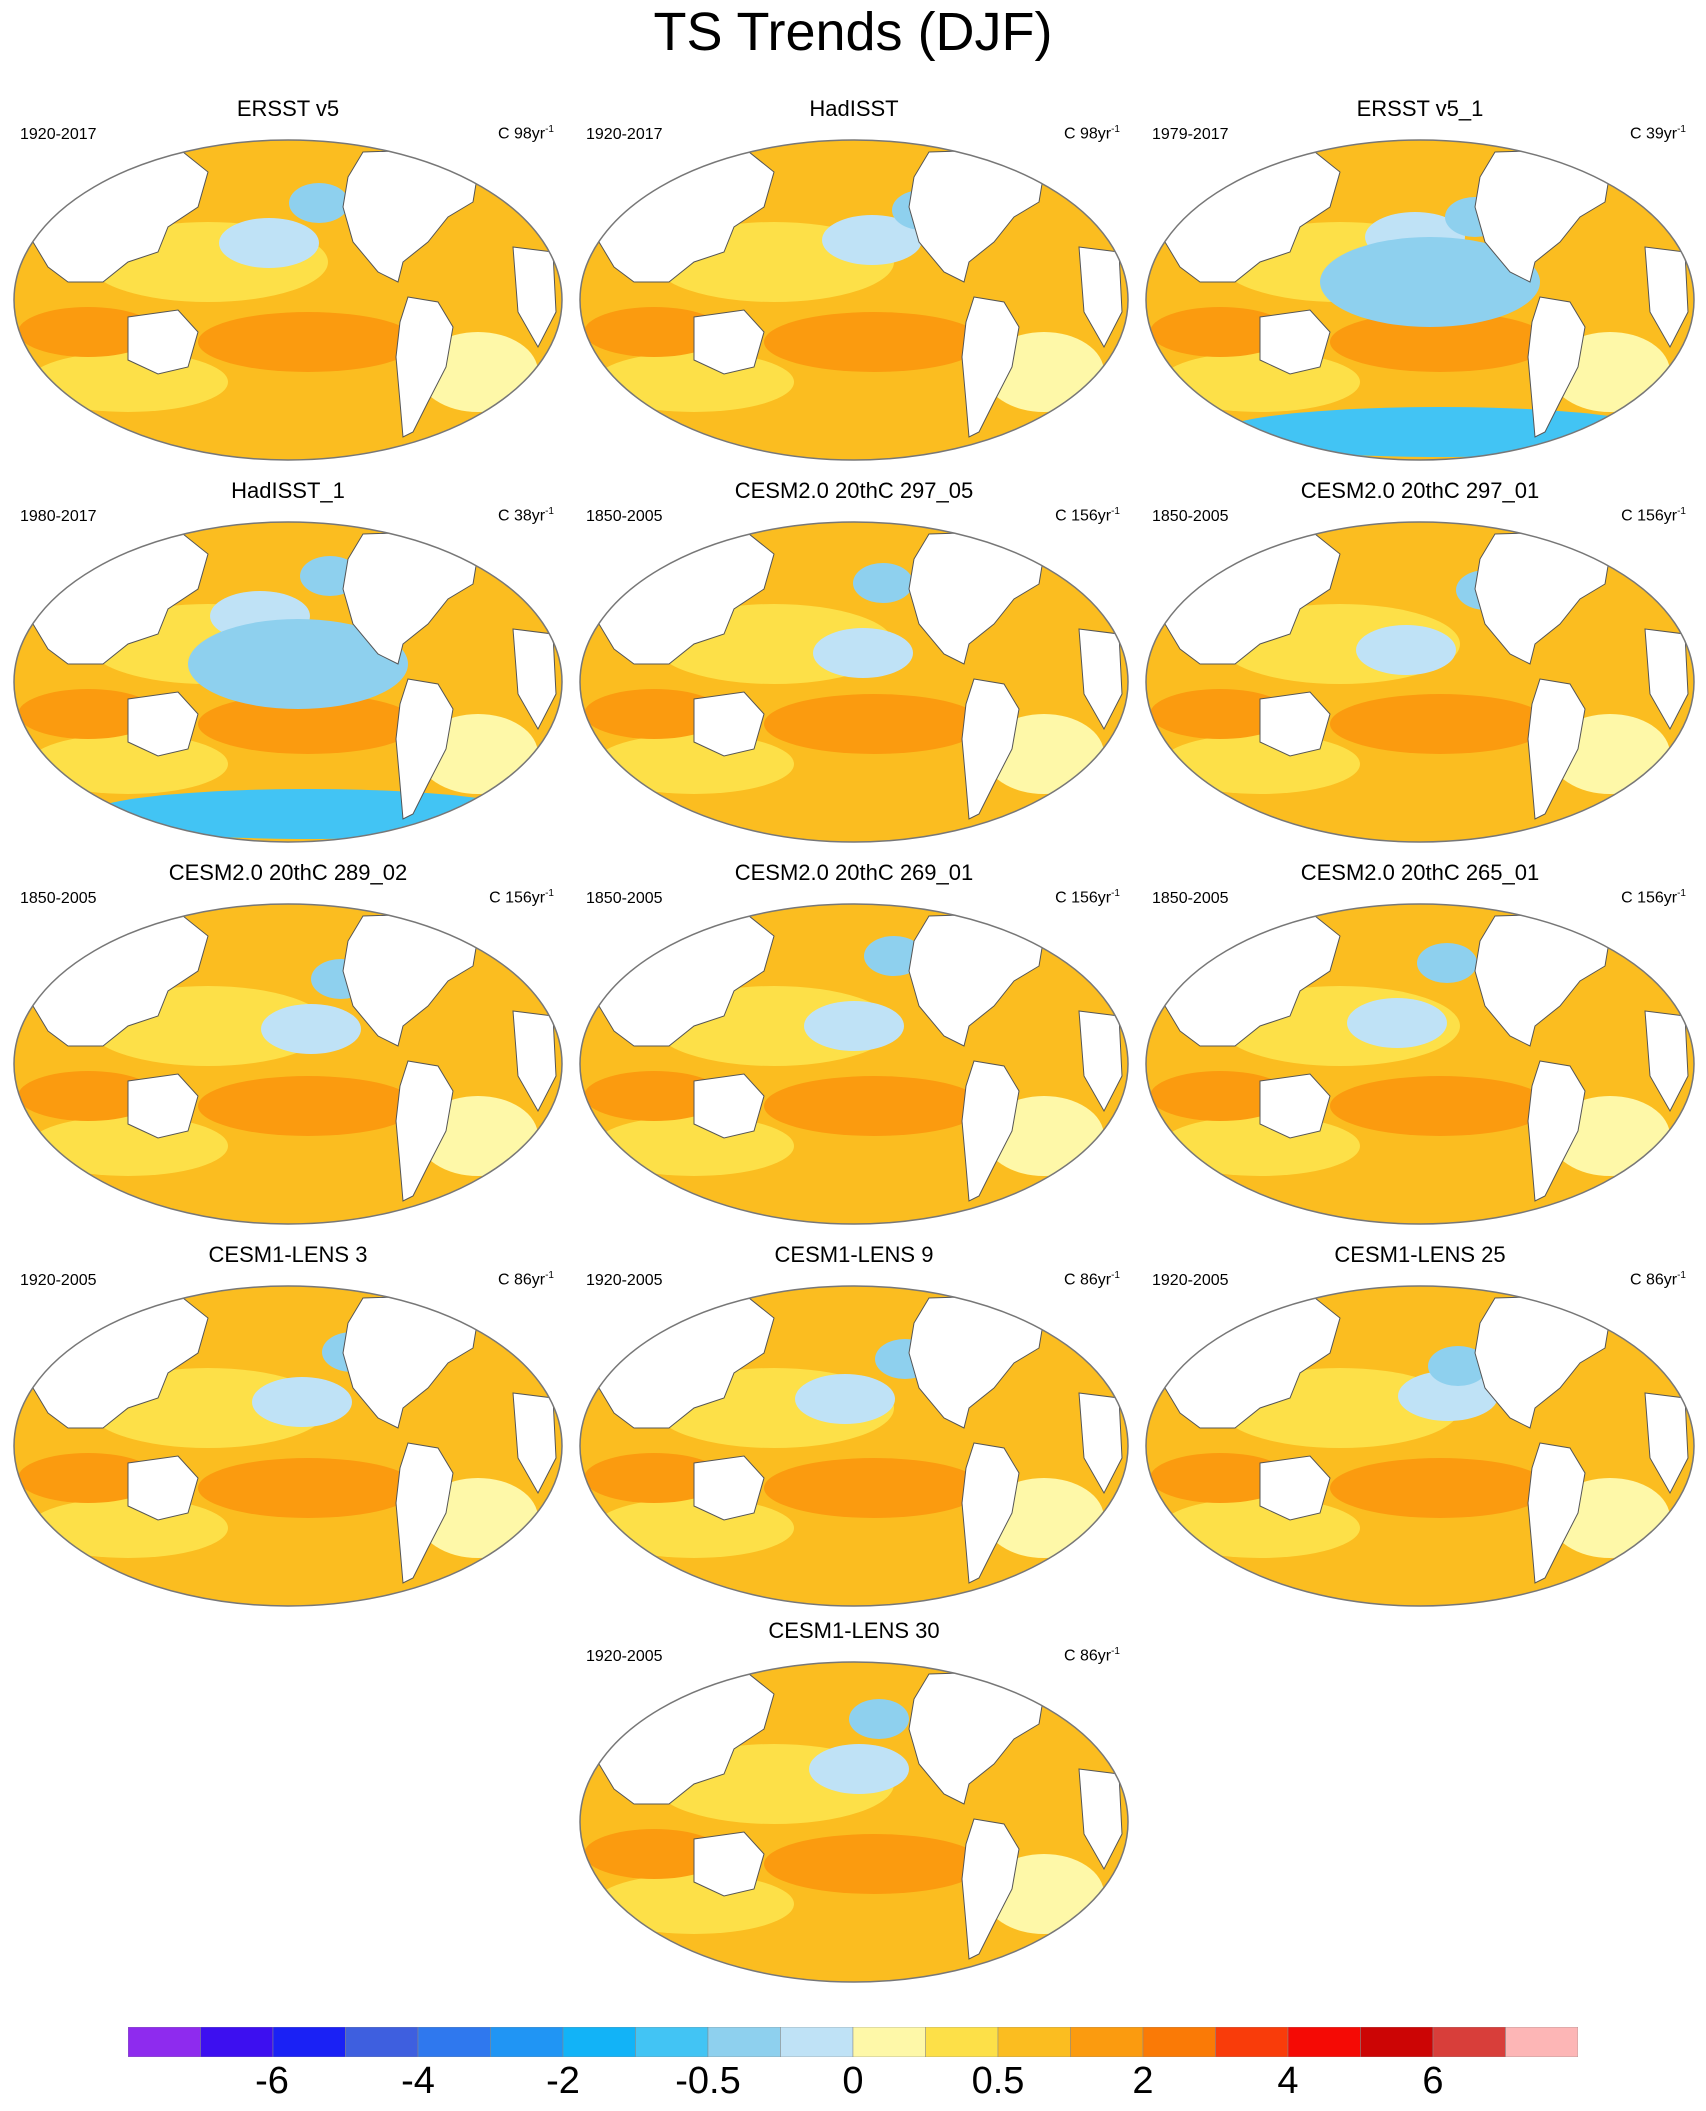 The height and width of the screenshot is (2111, 1706). What do you see at coordinates (1420, 281) in the screenshot?
I see `map-panel: ERSST v5_1 1979-2017 C 39yr-1` at bounding box center [1420, 281].